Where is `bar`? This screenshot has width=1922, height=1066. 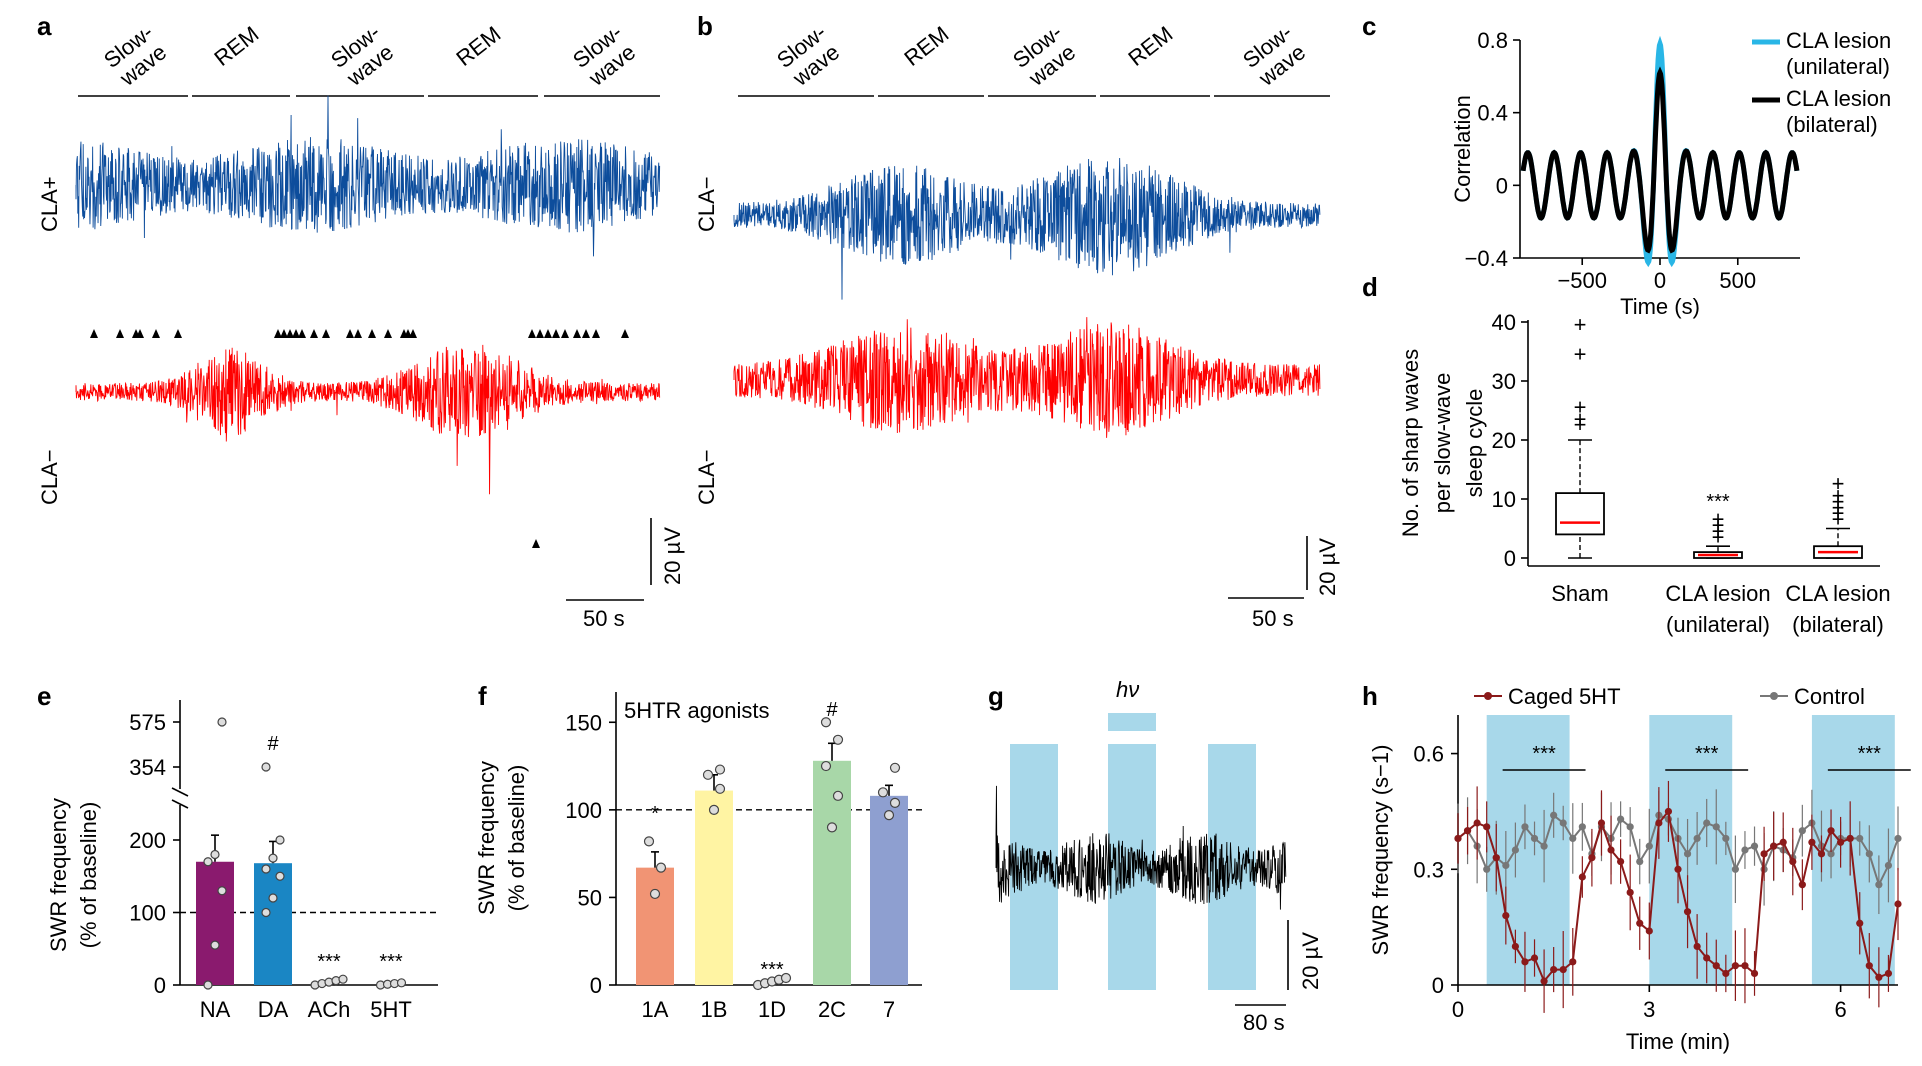 bar is located at coordinates (655, 926).